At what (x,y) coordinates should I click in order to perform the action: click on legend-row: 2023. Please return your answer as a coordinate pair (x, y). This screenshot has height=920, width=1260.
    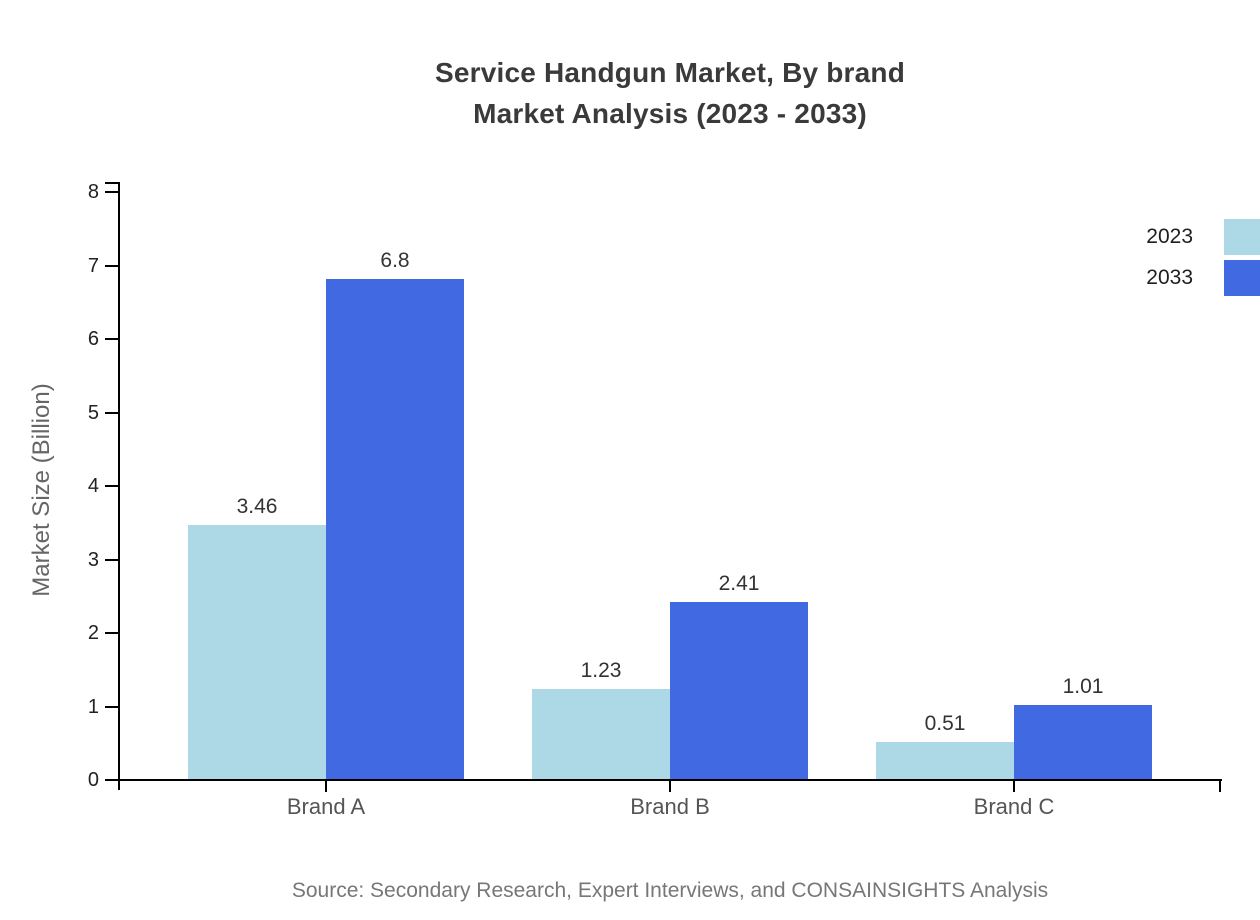
    Looking at the image, I should click on (1203, 237).